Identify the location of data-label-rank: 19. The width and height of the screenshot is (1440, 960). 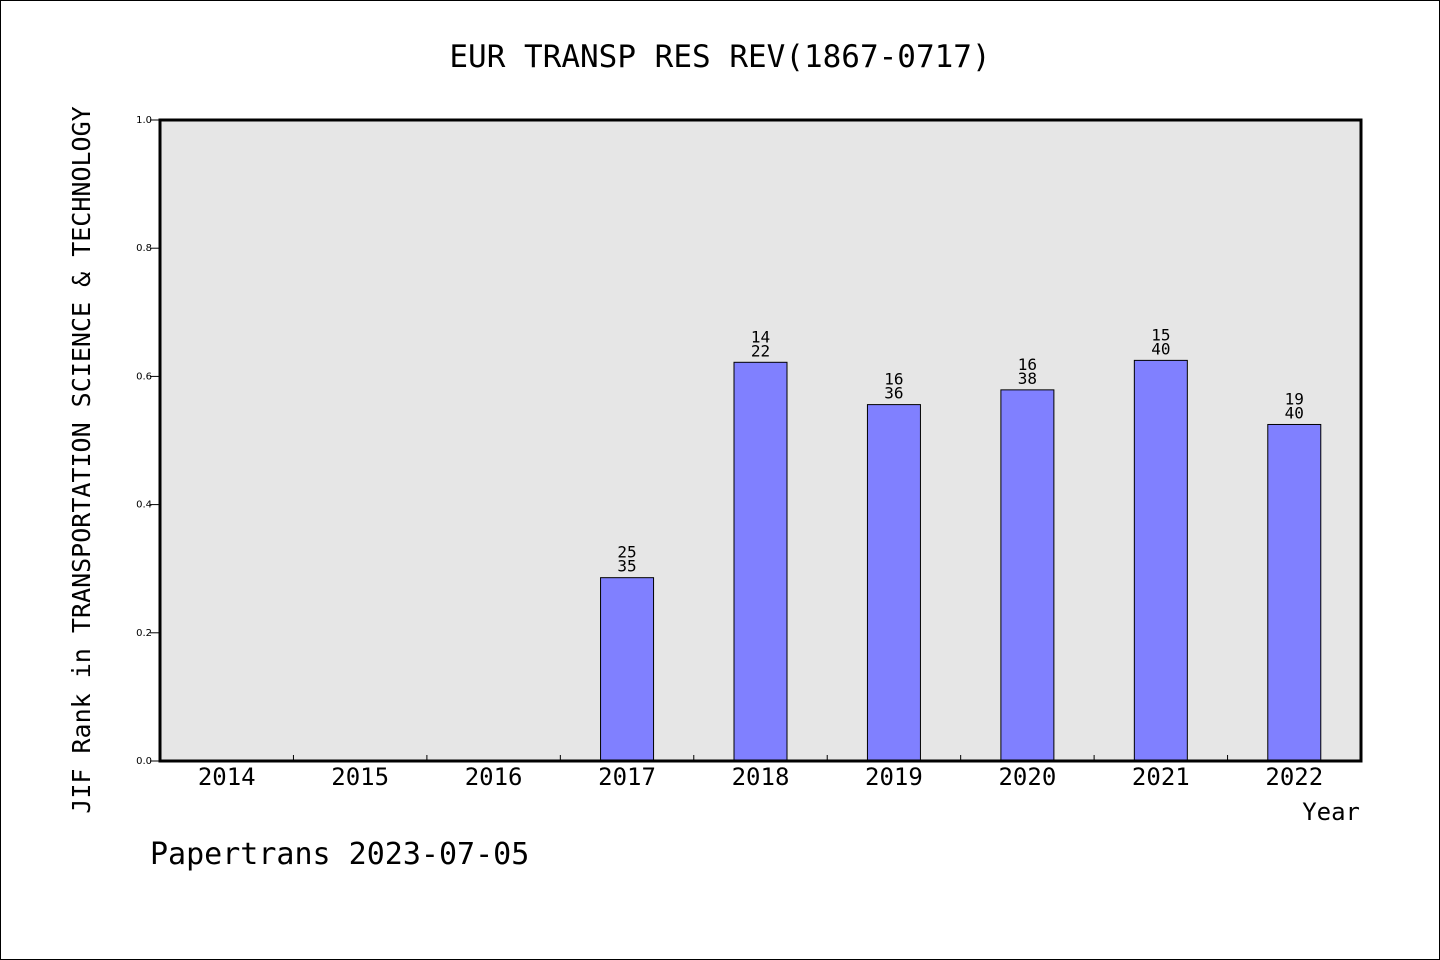
(1294, 398).